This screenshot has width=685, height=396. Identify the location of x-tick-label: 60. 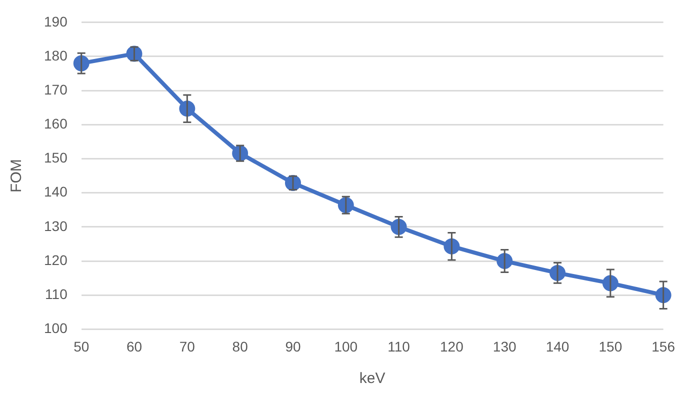
(134, 346).